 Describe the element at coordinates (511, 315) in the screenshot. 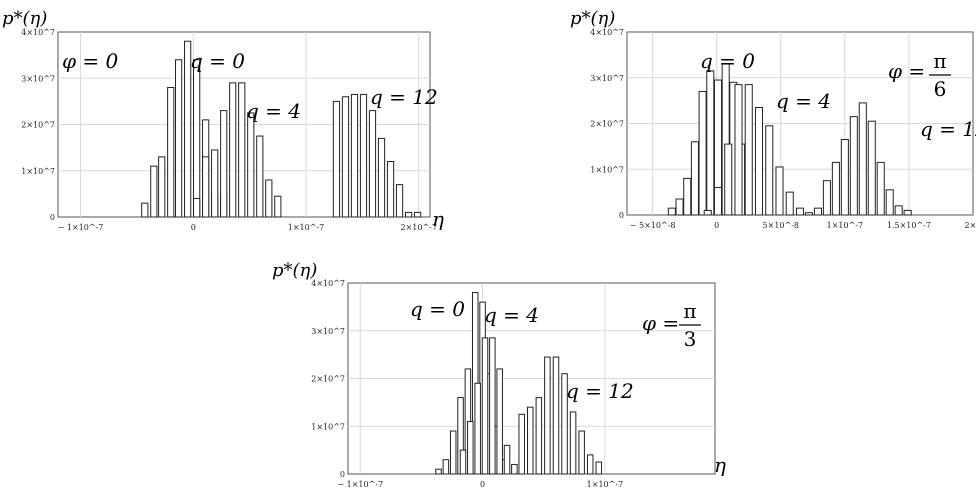

I see `q4-annotation: q = 4` at that location.